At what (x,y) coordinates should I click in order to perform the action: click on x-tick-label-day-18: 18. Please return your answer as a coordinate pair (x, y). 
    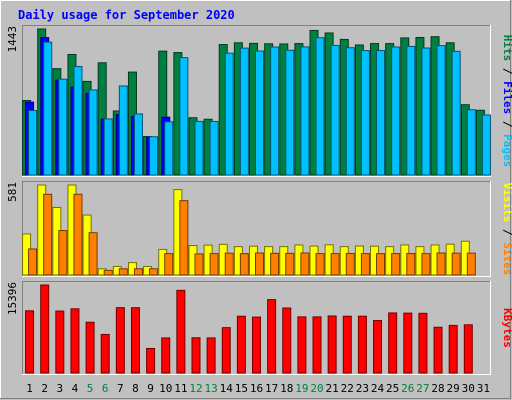
    Looking at the image, I should click on (286, 388).